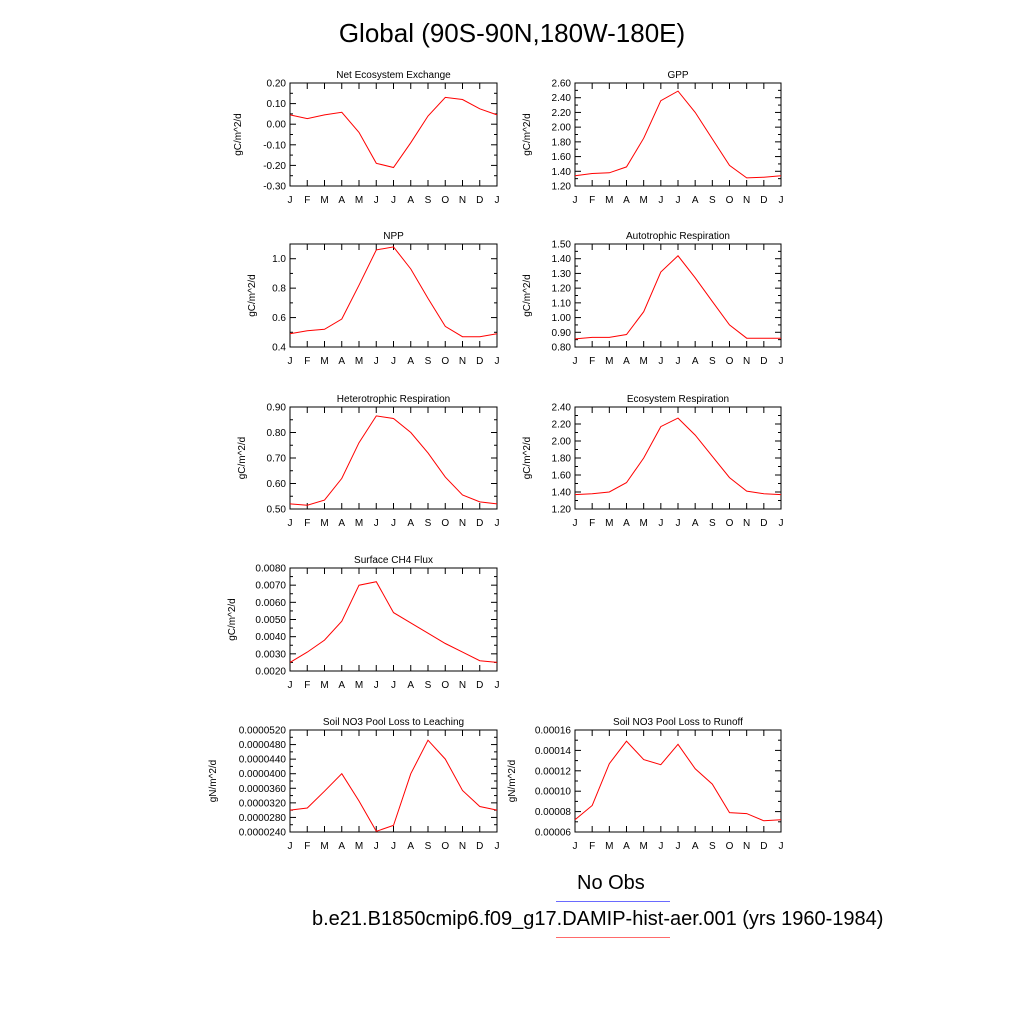 This screenshot has width=1024, height=1024. Describe the element at coordinates (277, 104) in the screenshot. I see `y-tick-label: 0.10` at that location.